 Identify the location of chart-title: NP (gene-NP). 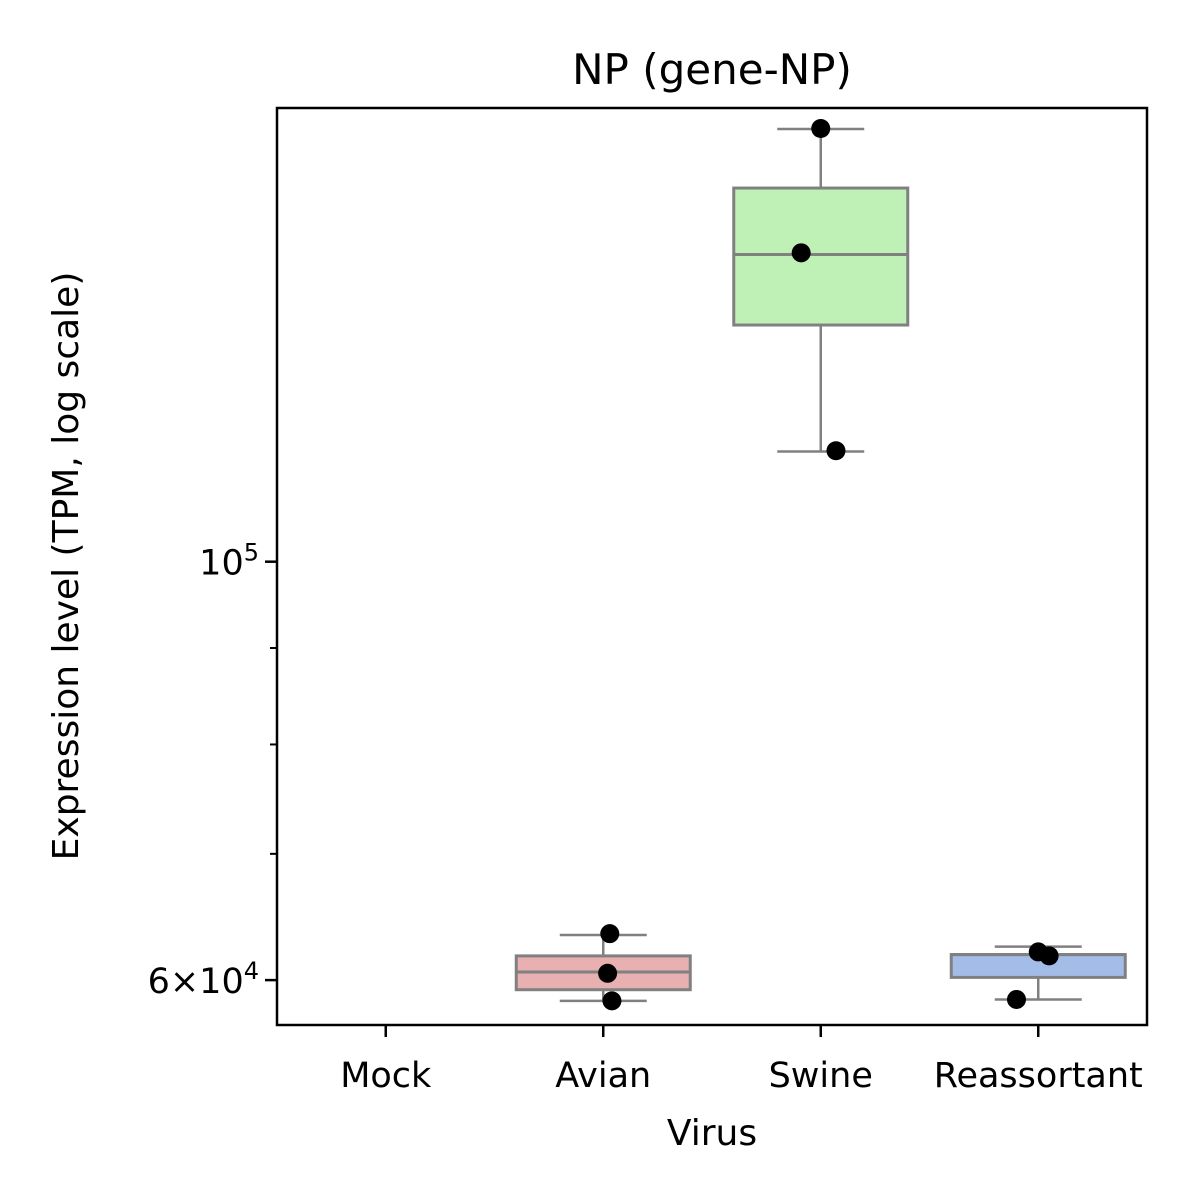
(712, 69).